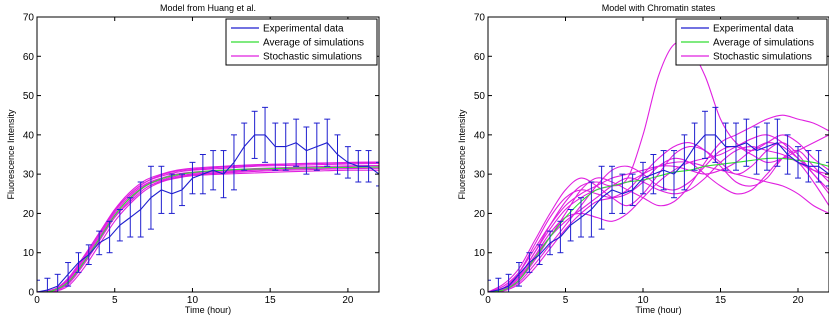  Describe the element at coordinates (659, 8) in the screenshot. I see `chart-title: Model with Chromatin states` at that location.